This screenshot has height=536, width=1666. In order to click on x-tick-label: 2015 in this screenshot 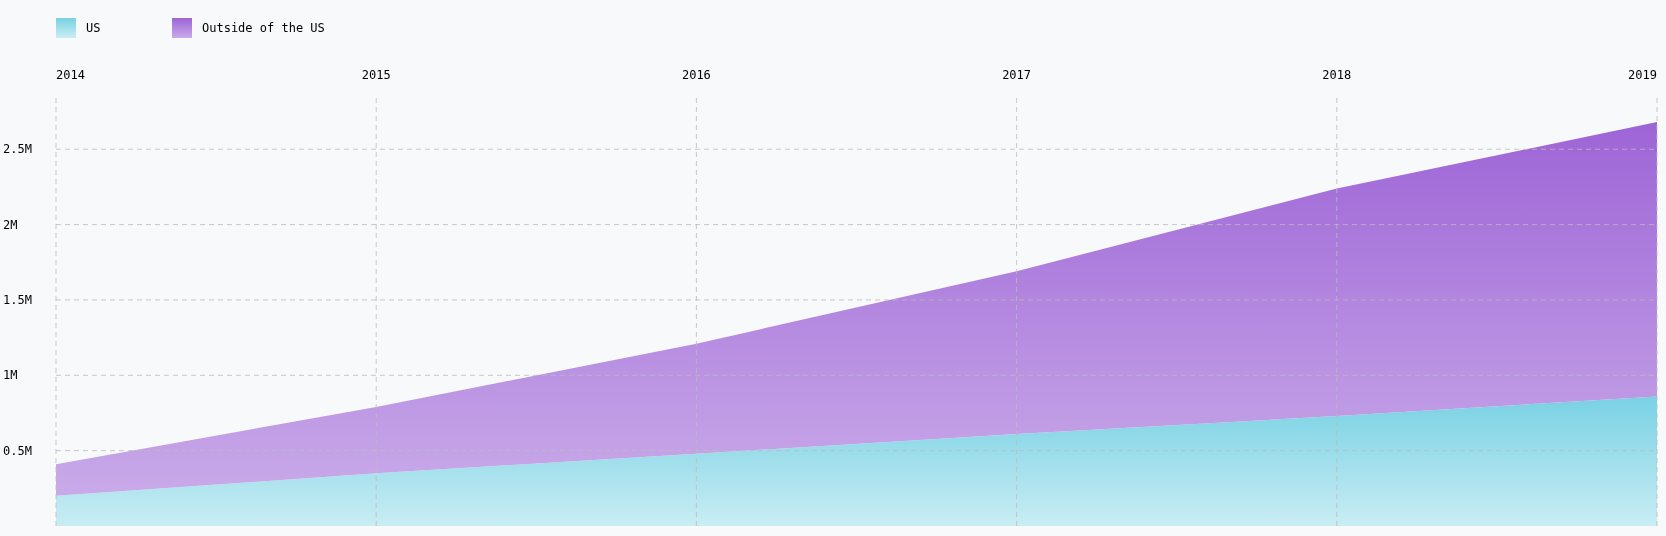, I will do `click(376, 75)`.